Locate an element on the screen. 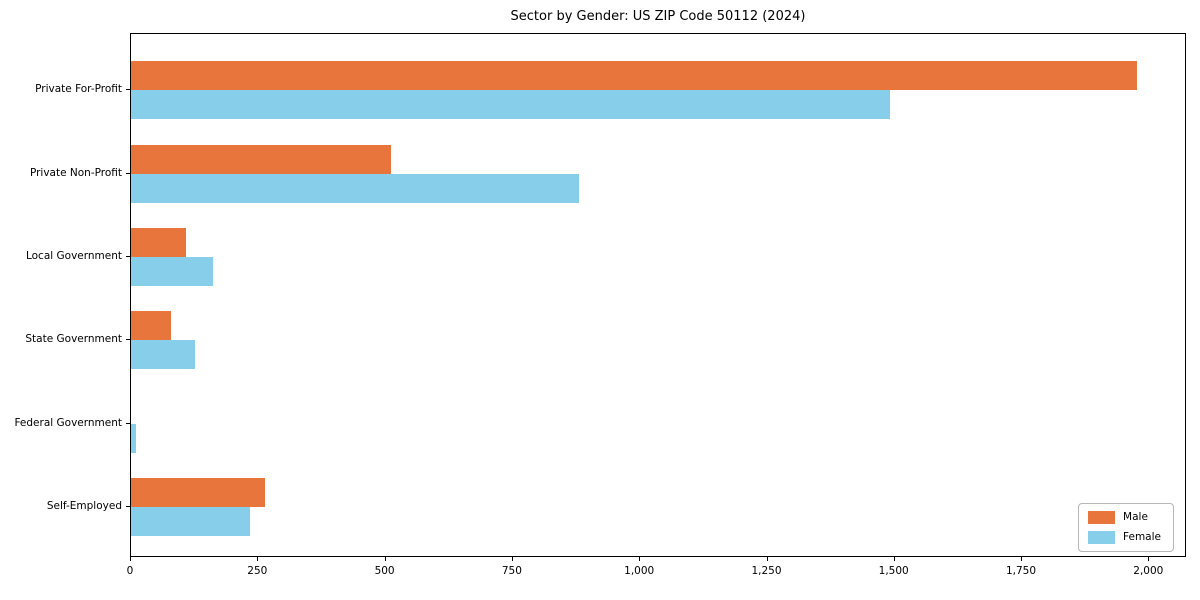 This screenshot has height=600, width=1200. legend-swatch-male is located at coordinates (1102, 517).